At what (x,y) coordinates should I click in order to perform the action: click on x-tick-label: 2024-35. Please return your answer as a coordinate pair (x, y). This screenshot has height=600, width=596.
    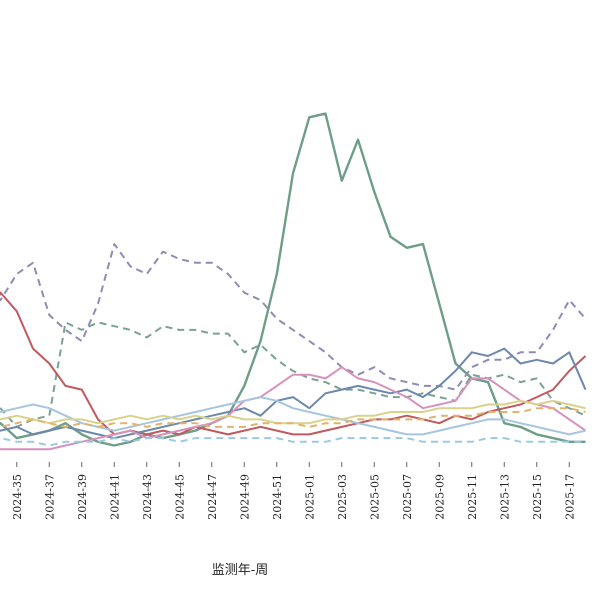
    Looking at the image, I should click on (17, 497).